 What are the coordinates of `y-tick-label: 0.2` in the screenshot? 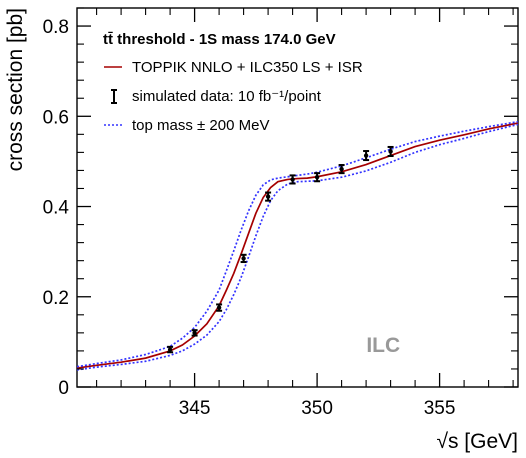 It's located at (56, 298).